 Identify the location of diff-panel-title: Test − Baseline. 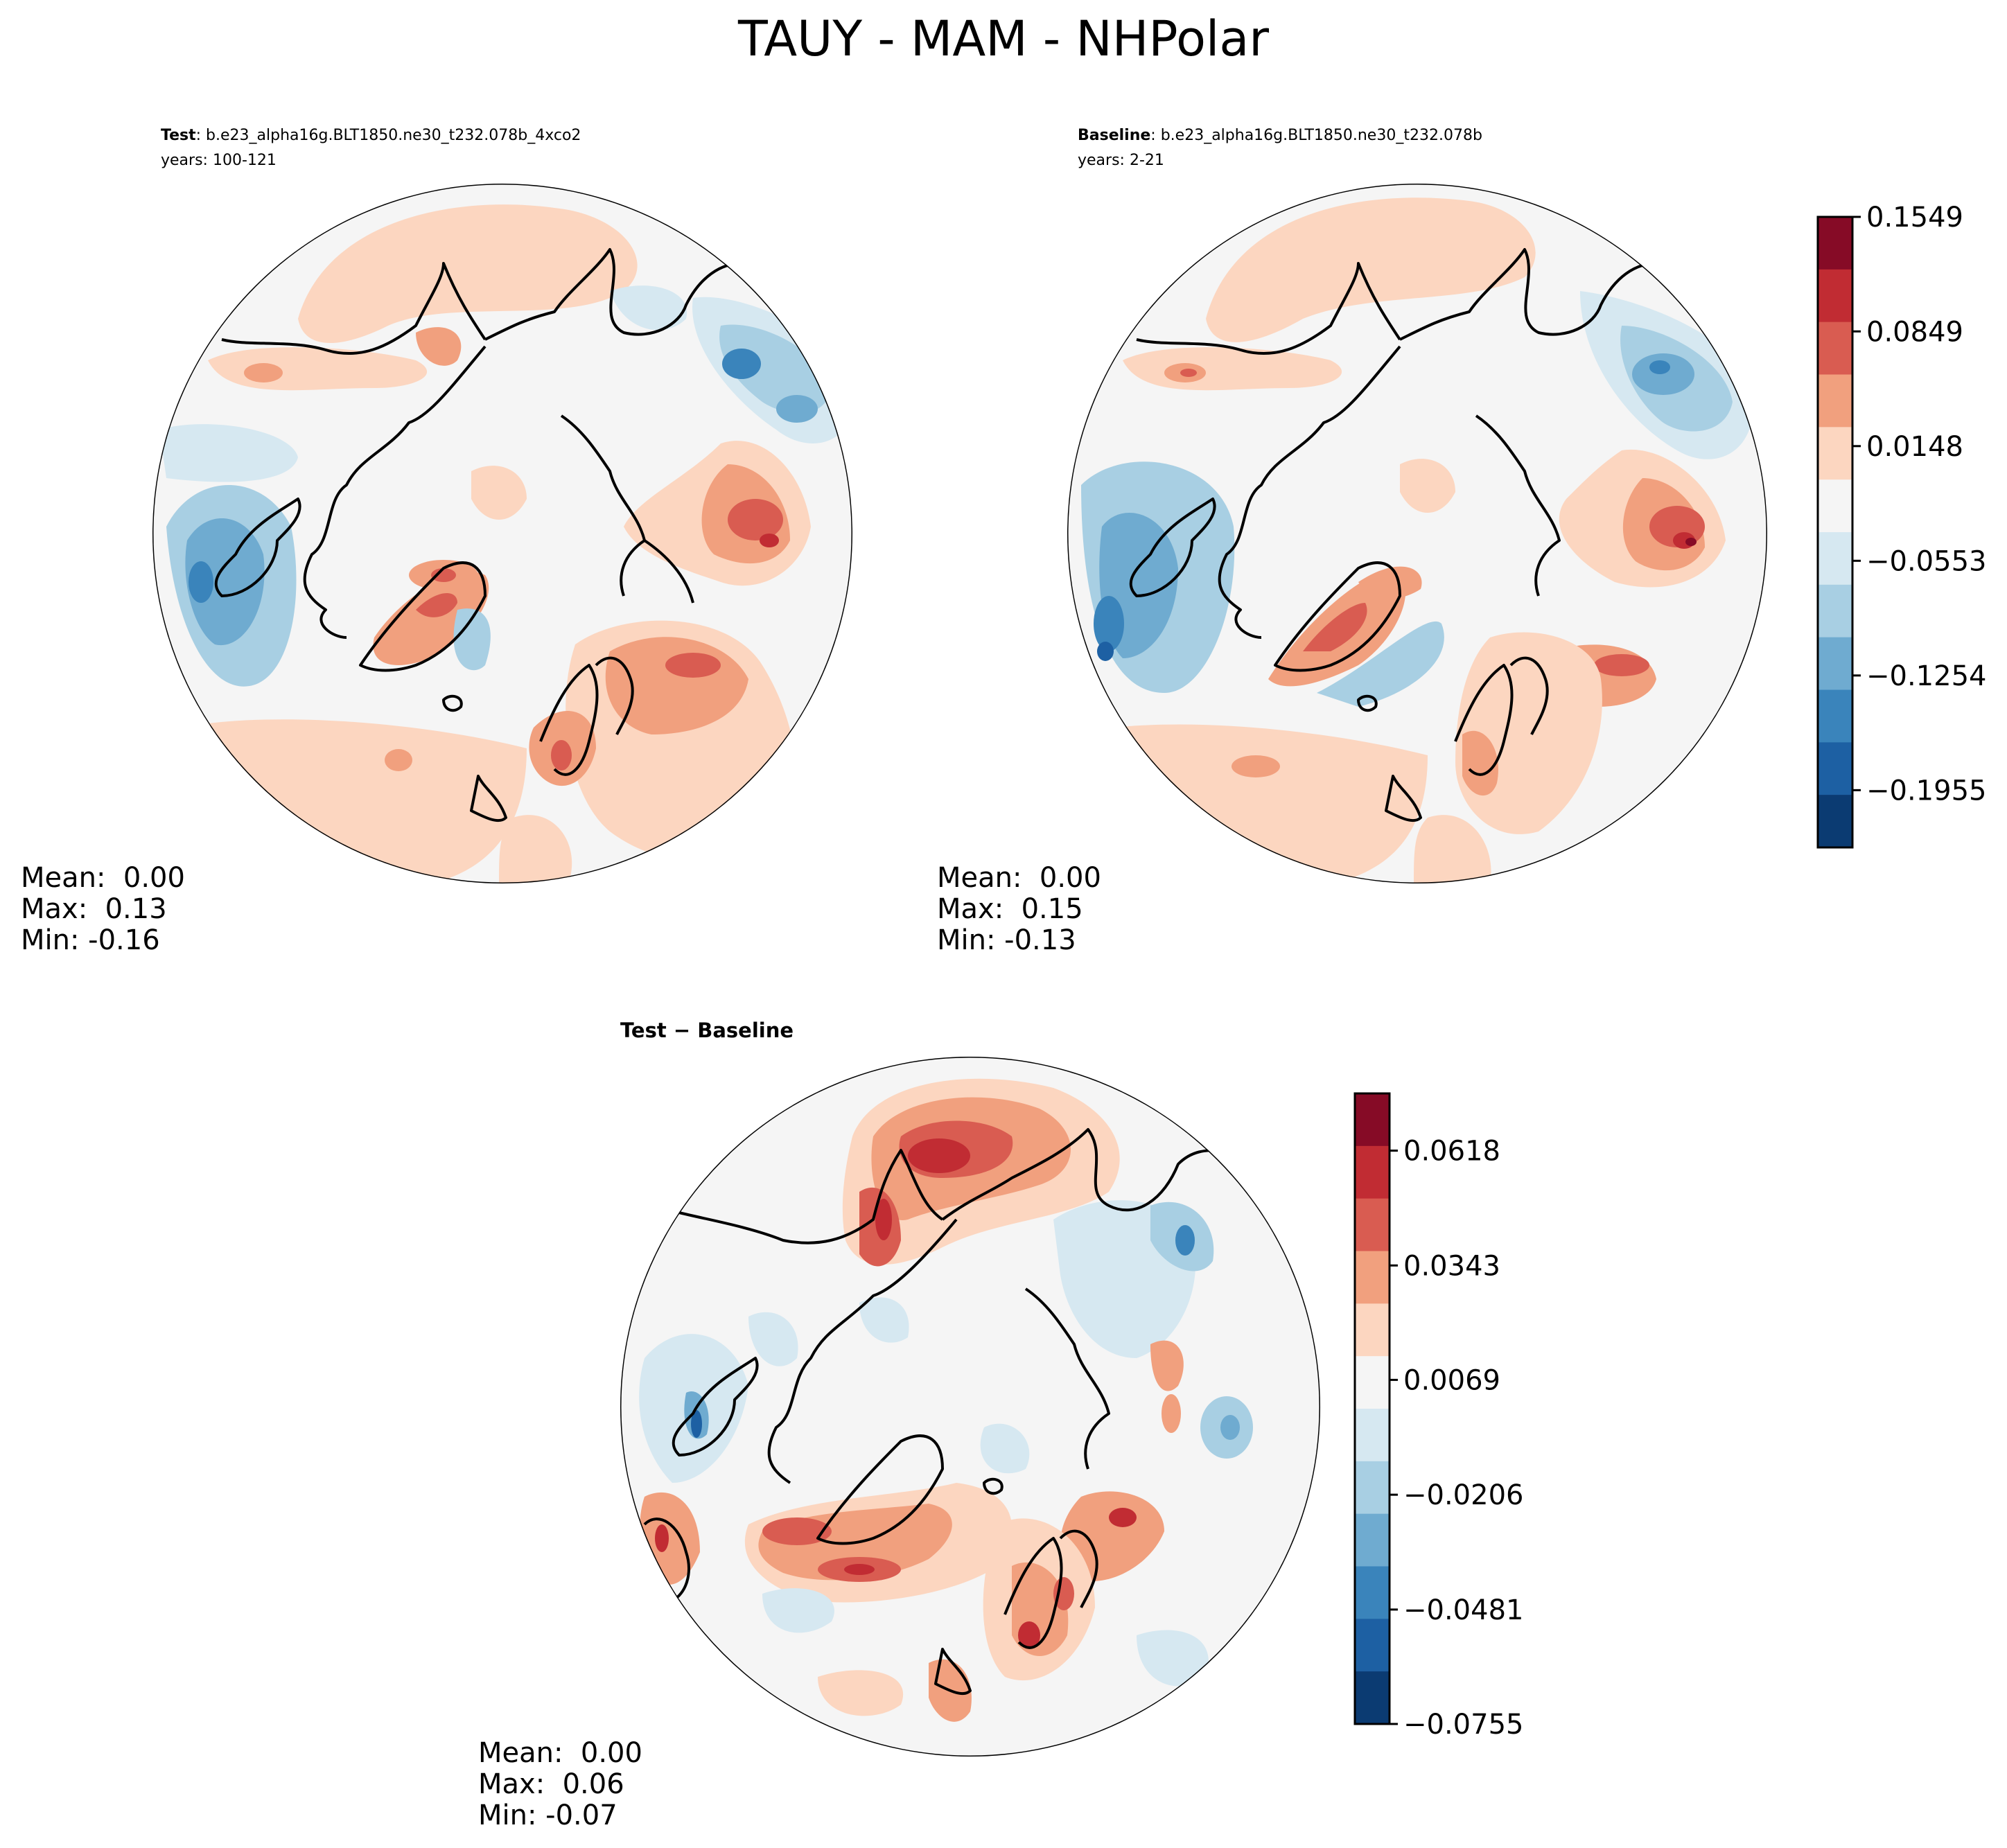
(707, 1030).